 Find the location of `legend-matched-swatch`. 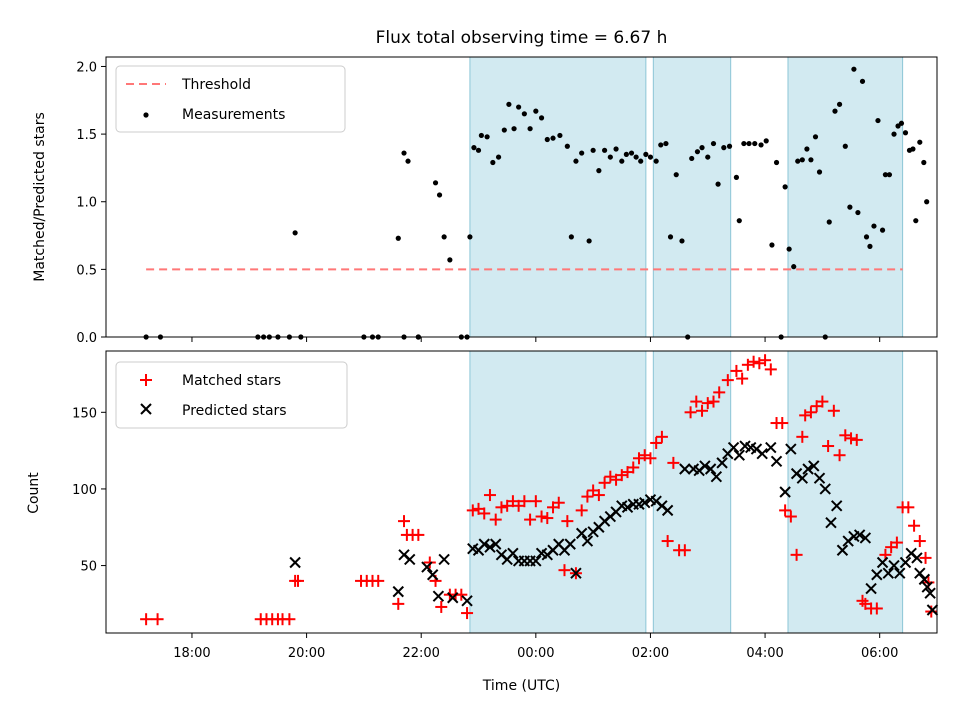

legend-matched-swatch is located at coordinates (146, 380).